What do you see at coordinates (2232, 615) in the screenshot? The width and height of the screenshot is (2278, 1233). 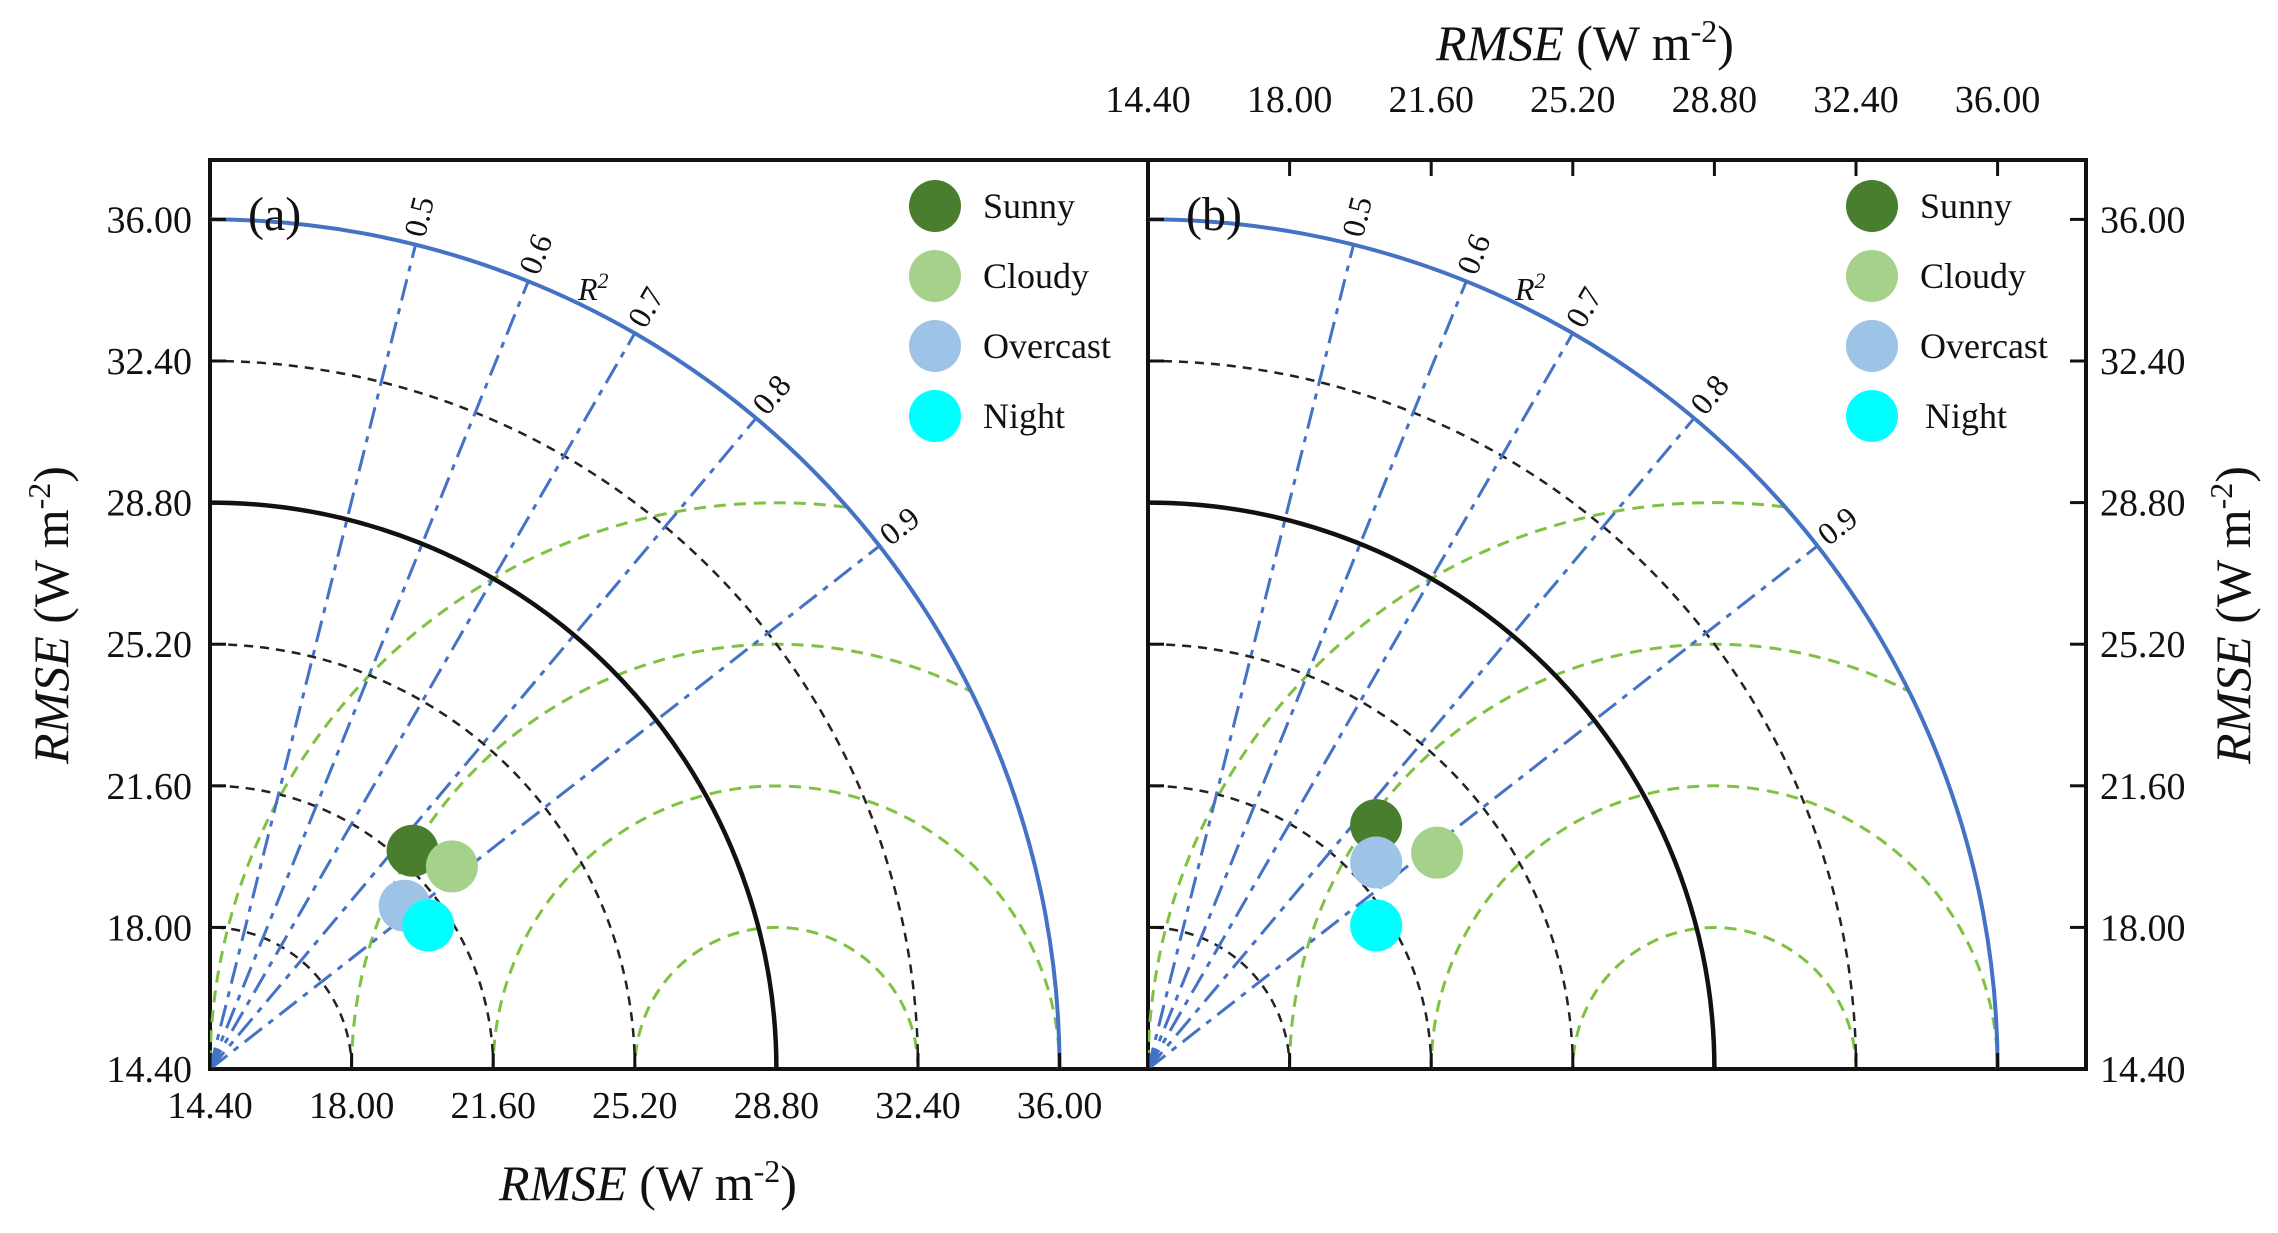 I see `y-axis-title-right: RMSE (W m-2)` at bounding box center [2232, 615].